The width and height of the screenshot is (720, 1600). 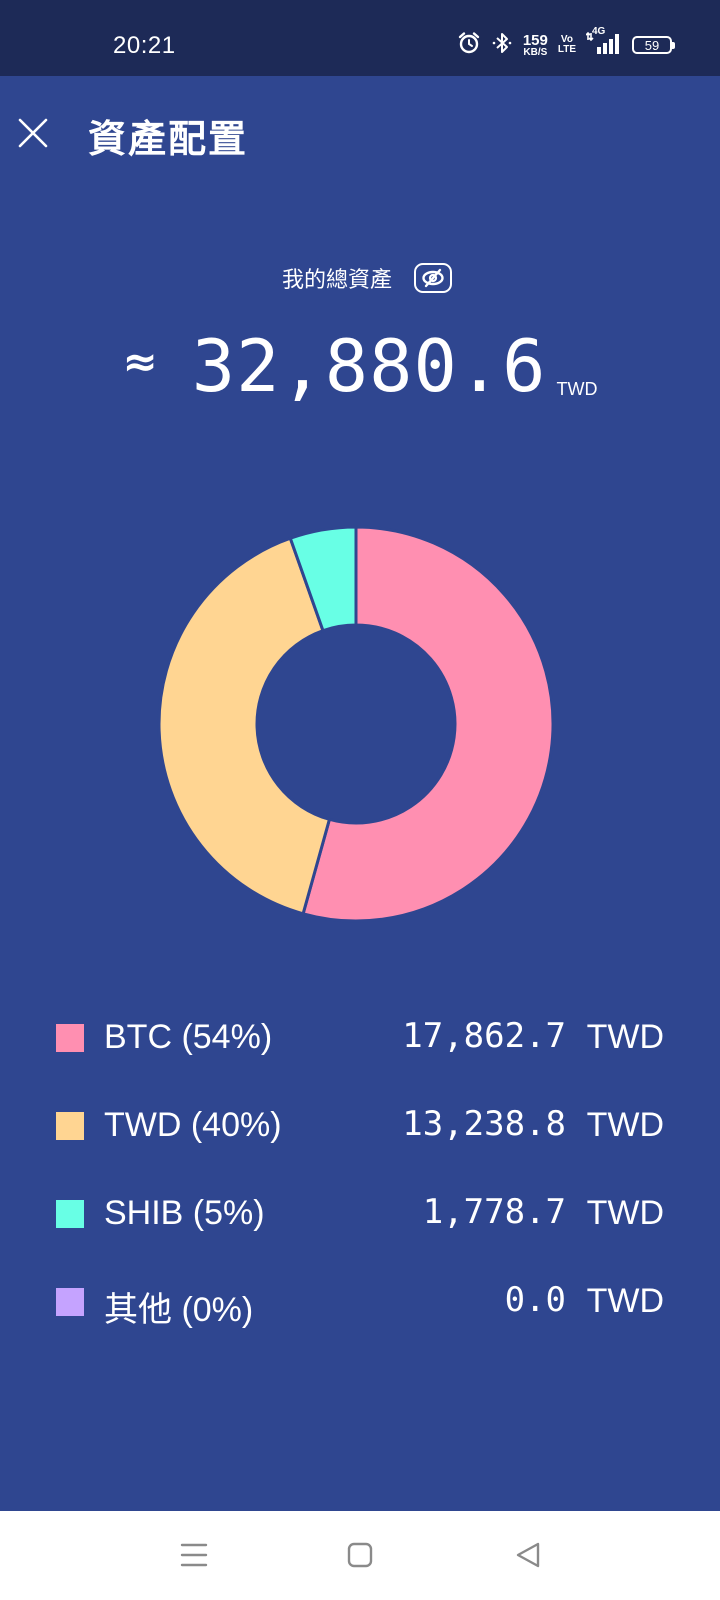 What do you see at coordinates (428, 724) in the screenshot?
I see `donut-slice-btc` at bounding box center [428, 724].